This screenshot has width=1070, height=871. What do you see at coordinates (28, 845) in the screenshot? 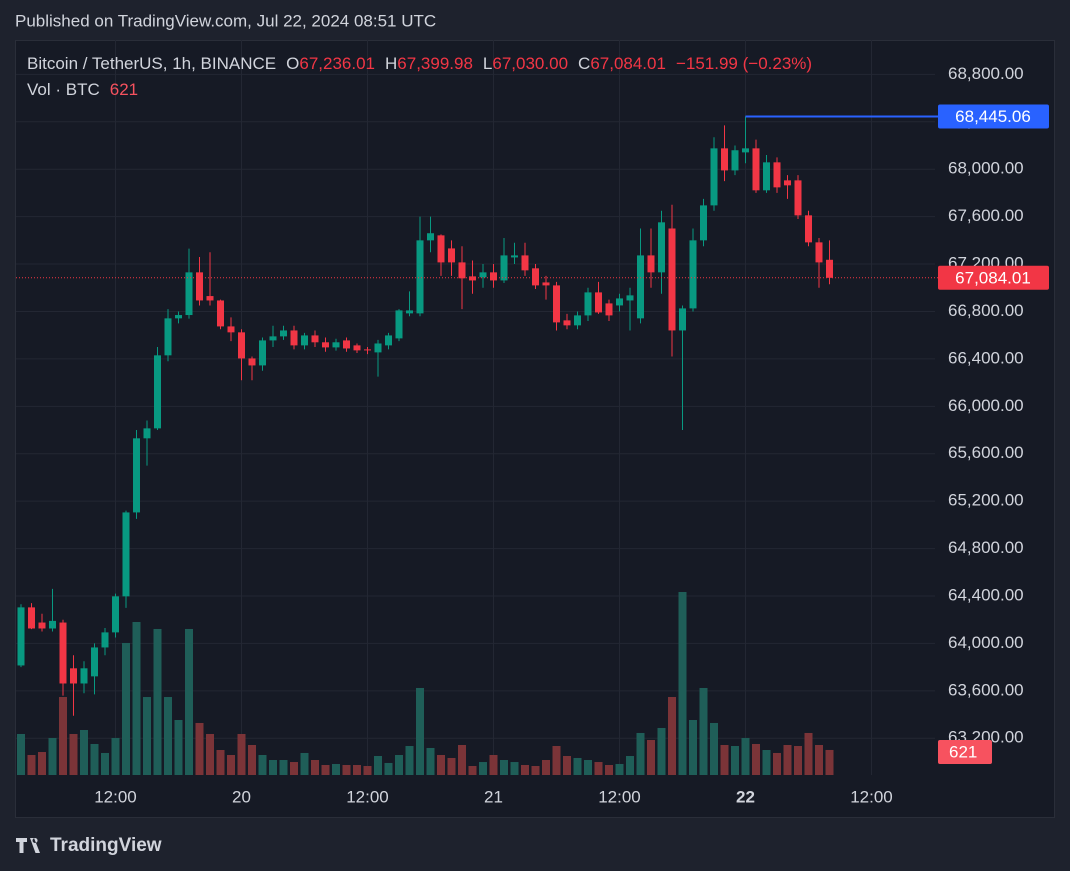
I see `brand-icon` at bounding box center [28, 845].